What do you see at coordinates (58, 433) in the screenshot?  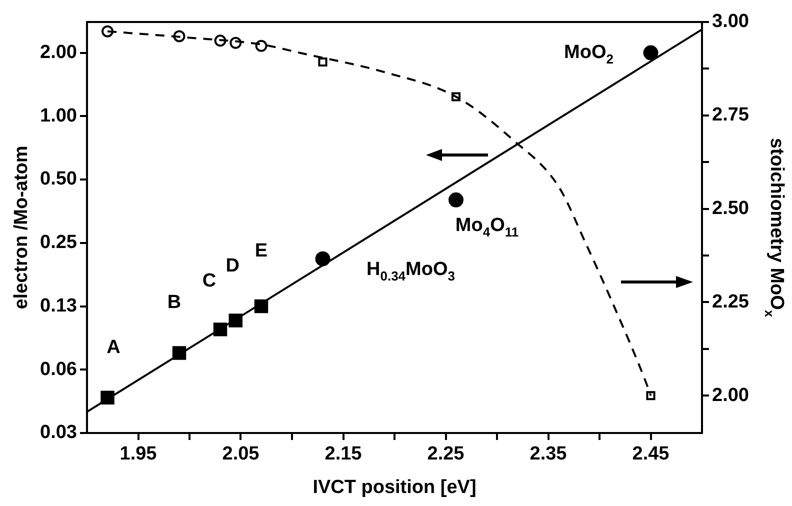 I see `y-tick-label: 0.03` at bounding box center [58, 433].